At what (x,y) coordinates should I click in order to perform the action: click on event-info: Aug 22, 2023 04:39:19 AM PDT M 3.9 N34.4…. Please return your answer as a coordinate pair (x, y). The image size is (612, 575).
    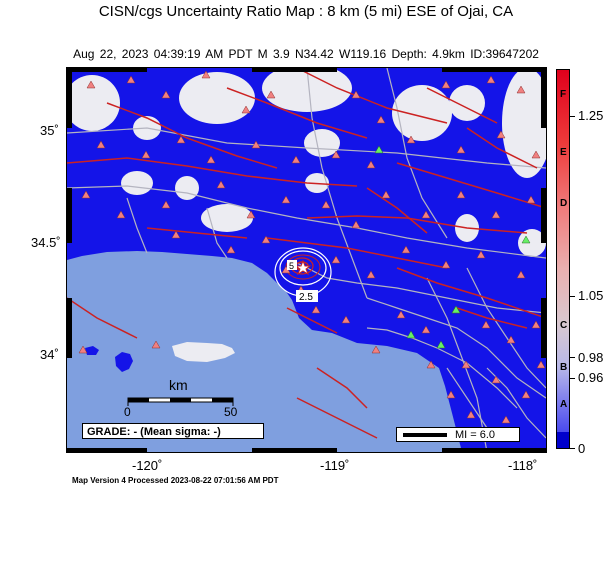
    Looking at the image, I should click on (306, 54).